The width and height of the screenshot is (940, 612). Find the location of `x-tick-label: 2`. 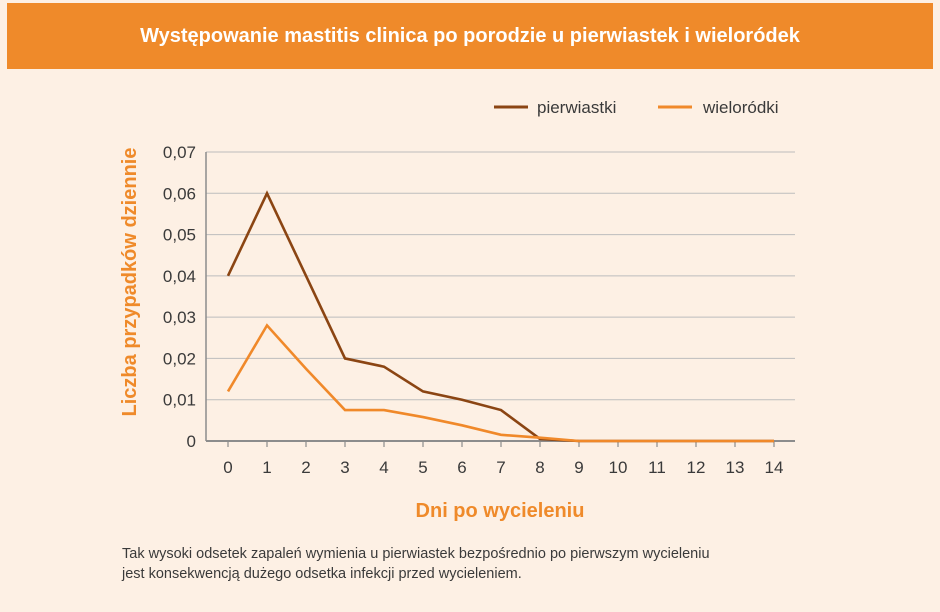

x-tick-label: 2 is located at coordinates (305, 467).